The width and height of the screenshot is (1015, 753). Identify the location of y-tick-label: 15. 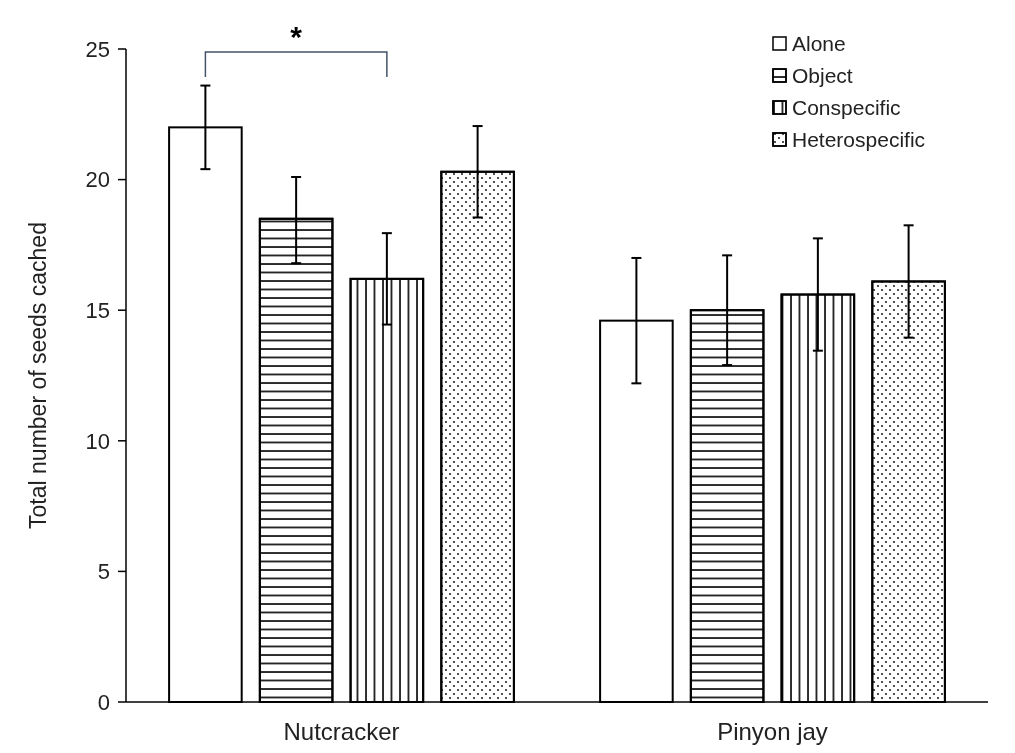
(97, 310).